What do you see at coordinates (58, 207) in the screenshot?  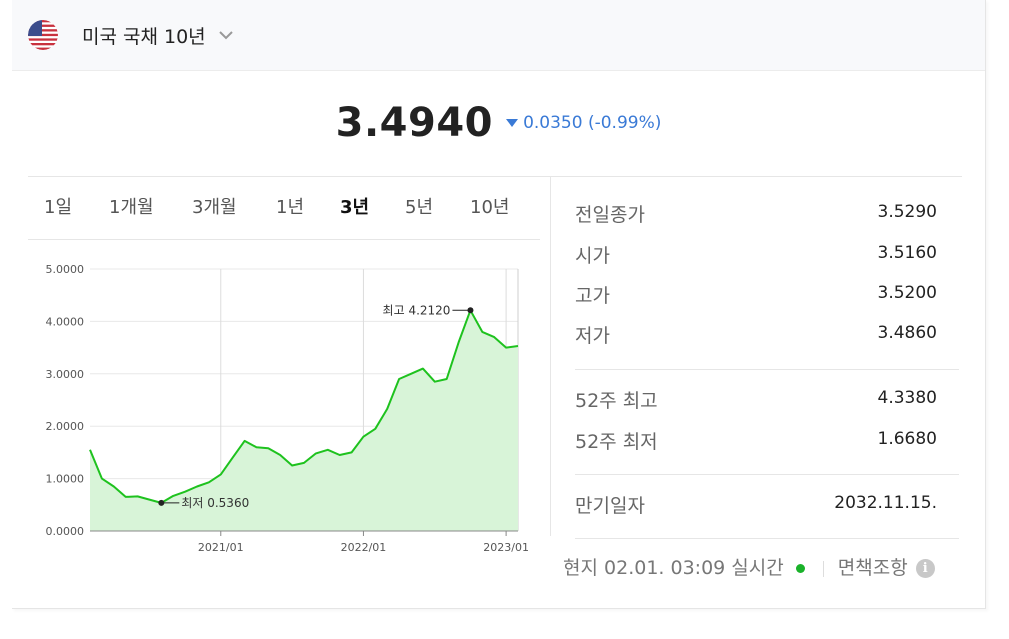 I see `tab-1d: 1일` at bounding box center [58, 207].